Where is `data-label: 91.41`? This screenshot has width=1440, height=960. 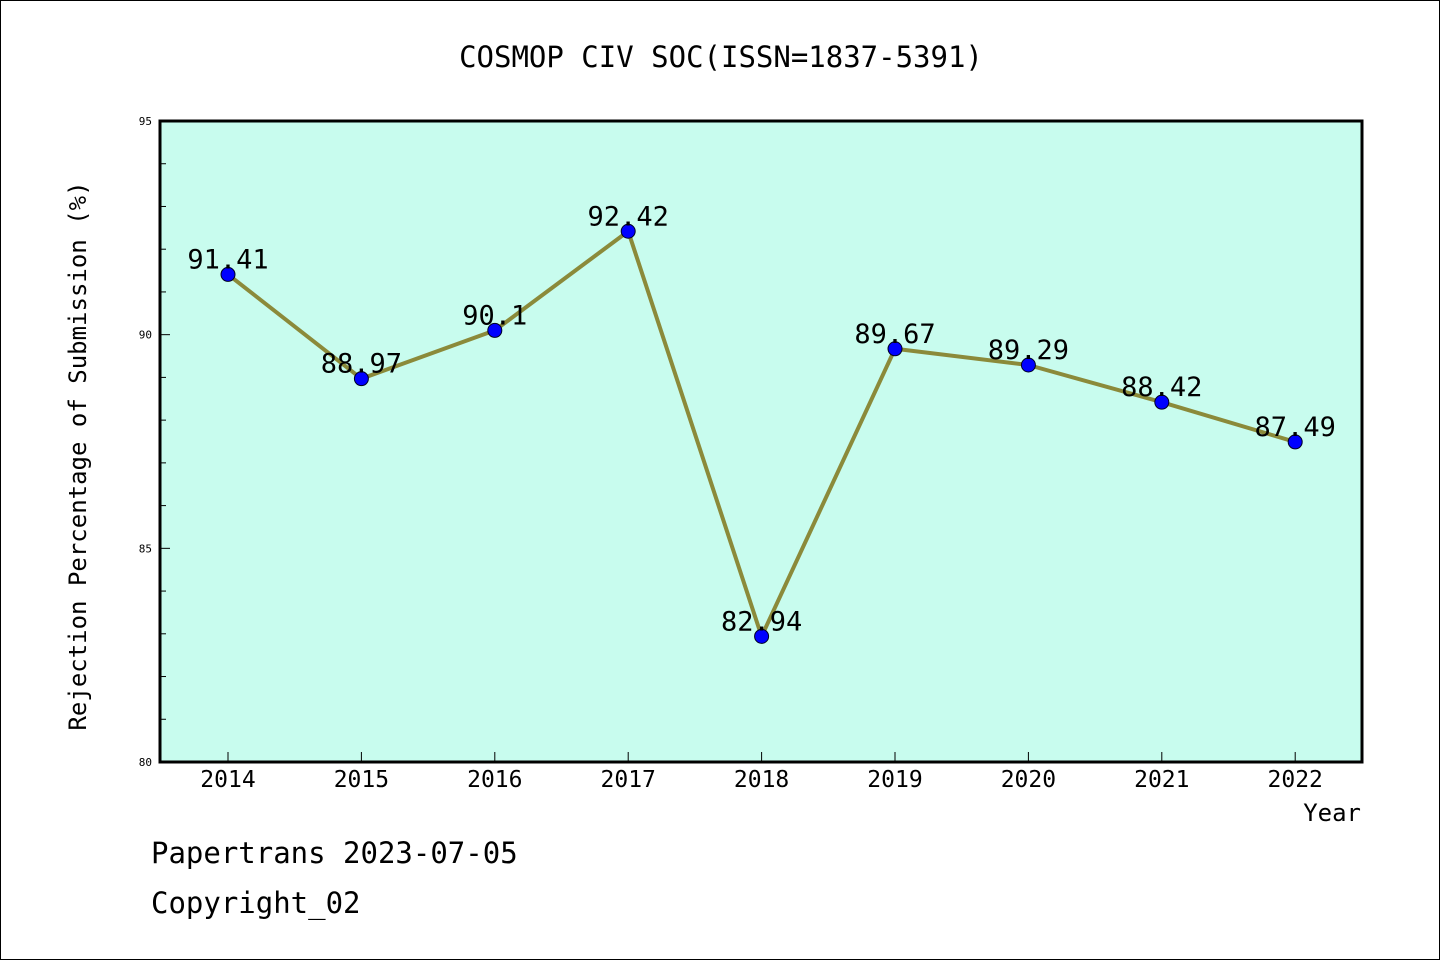
data-label: 91.41 is located at coordinates (227, 259).